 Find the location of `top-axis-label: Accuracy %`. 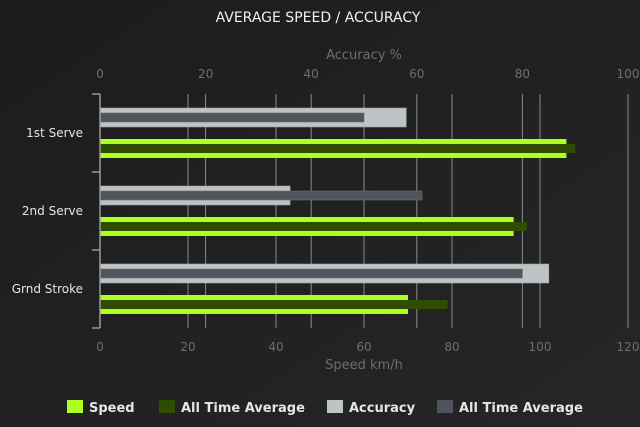

top-axis-label: Accuracy % is located at coordinates (364, 55).